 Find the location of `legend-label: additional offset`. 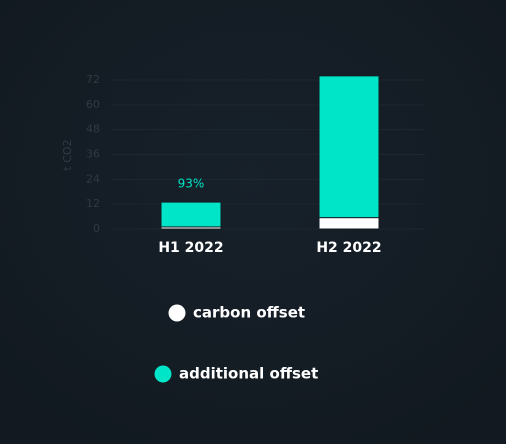

legend-label: additional offset is located at coordinates (248, 374).